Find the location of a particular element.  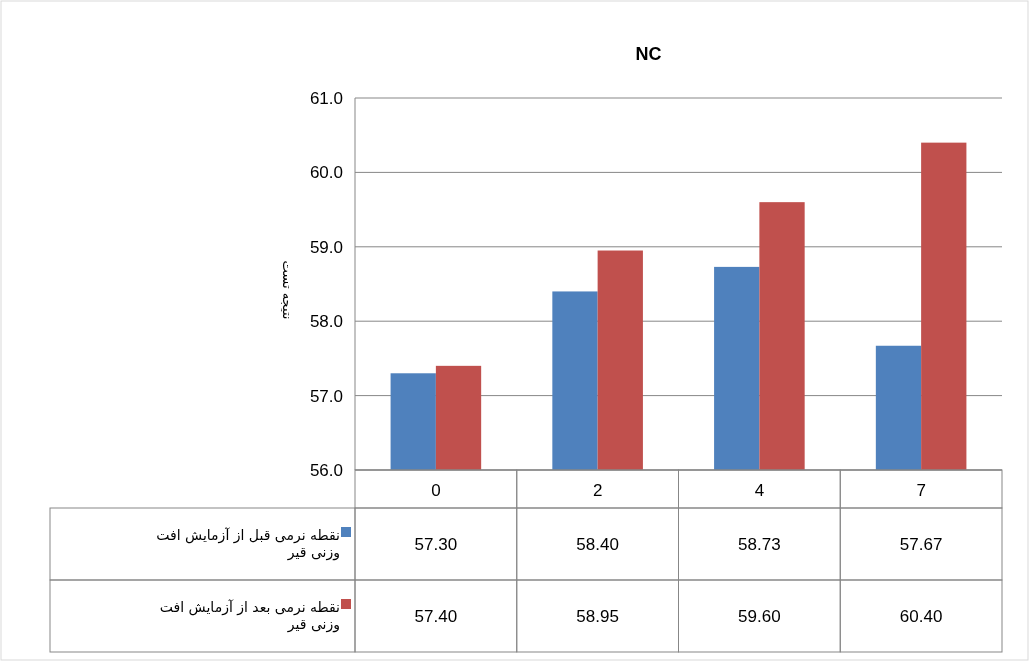

y-tick-label: 59.0 is located at coordinates (326, 247).